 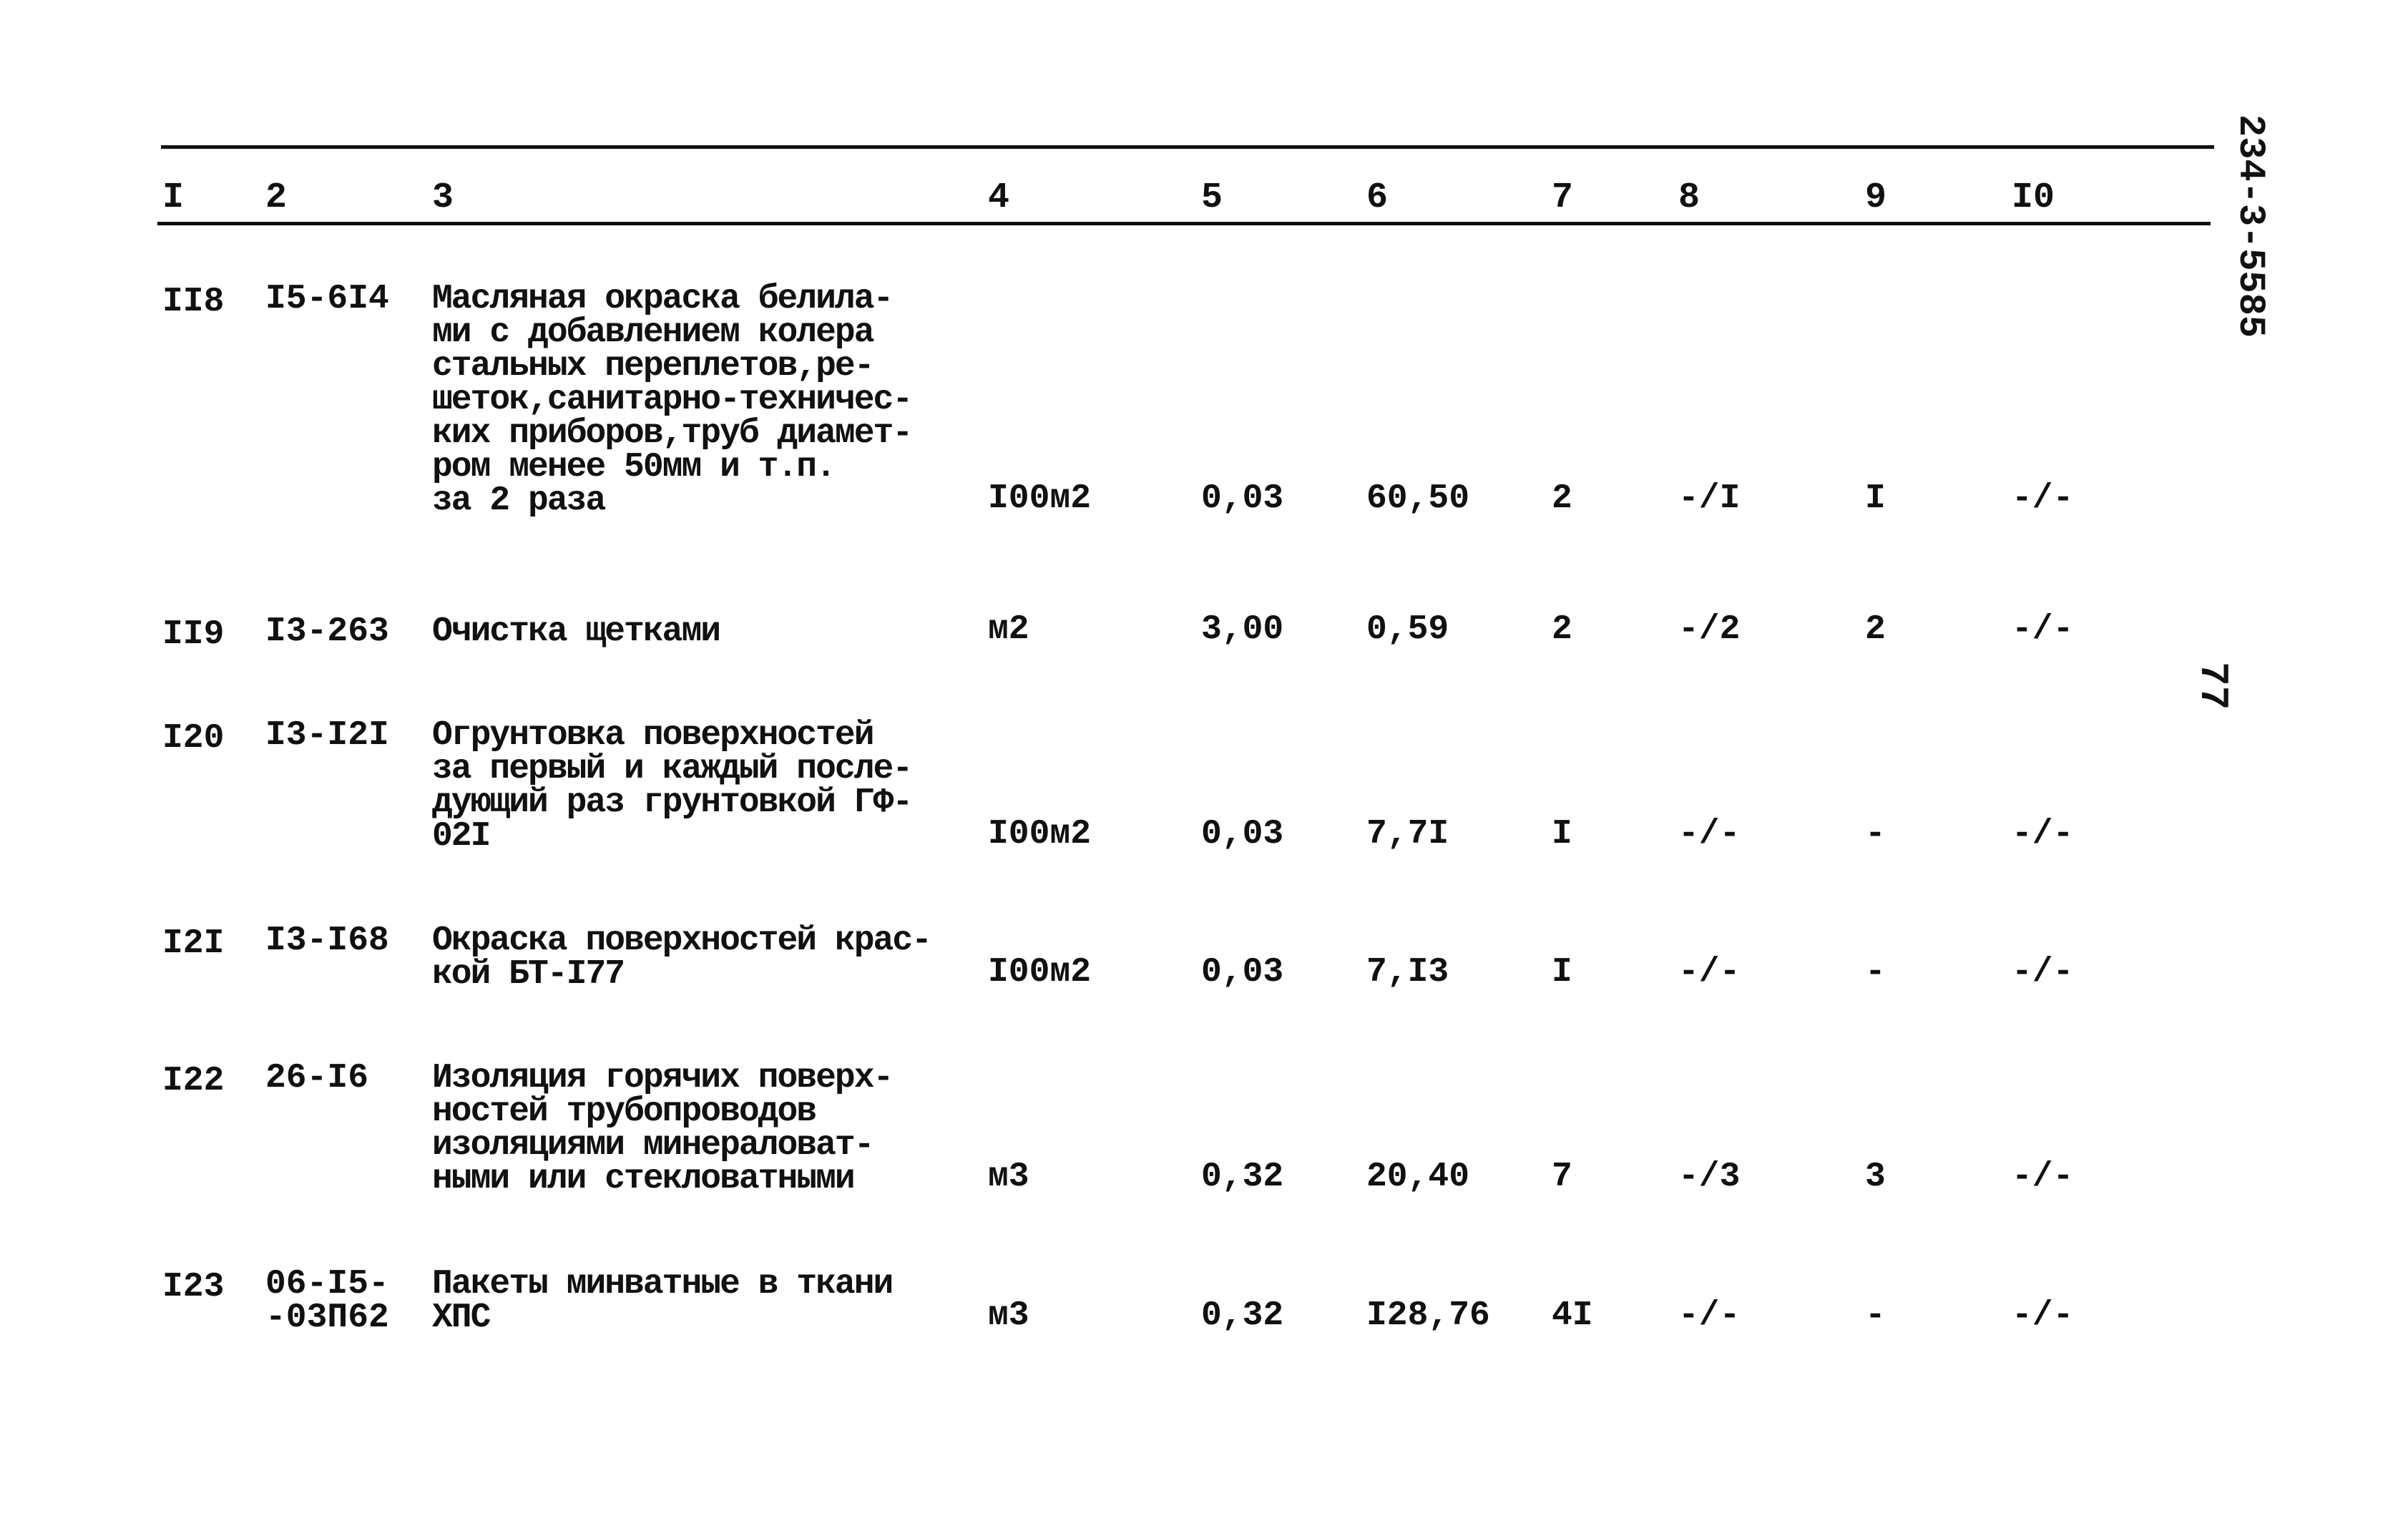 I want to click on row-number: I2I, so click(x=193, y=944).